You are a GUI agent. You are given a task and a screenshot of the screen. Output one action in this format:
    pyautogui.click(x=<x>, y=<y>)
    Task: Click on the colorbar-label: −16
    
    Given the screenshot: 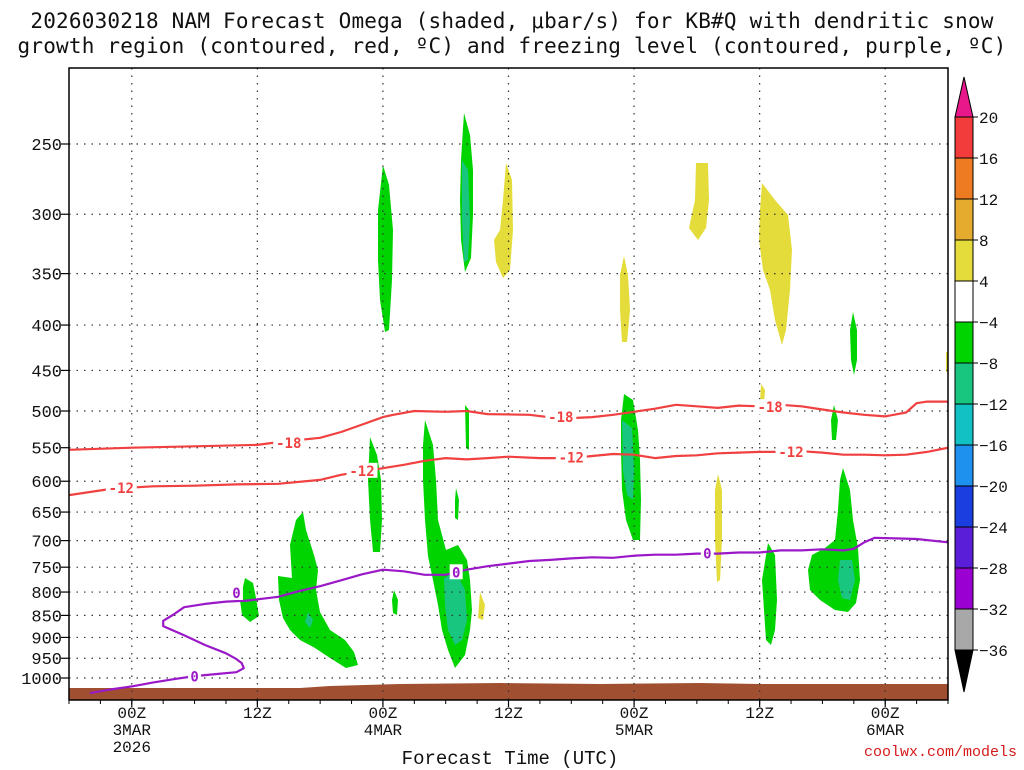 What is the action you would take?
    pyautogui.click(x=993, y=447)
    